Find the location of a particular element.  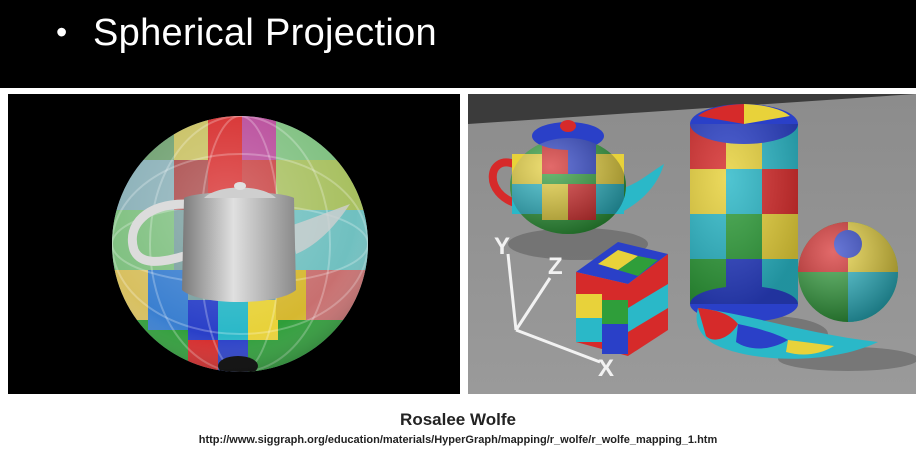

xyz-axes-icon is located at coordinates (553, 308).